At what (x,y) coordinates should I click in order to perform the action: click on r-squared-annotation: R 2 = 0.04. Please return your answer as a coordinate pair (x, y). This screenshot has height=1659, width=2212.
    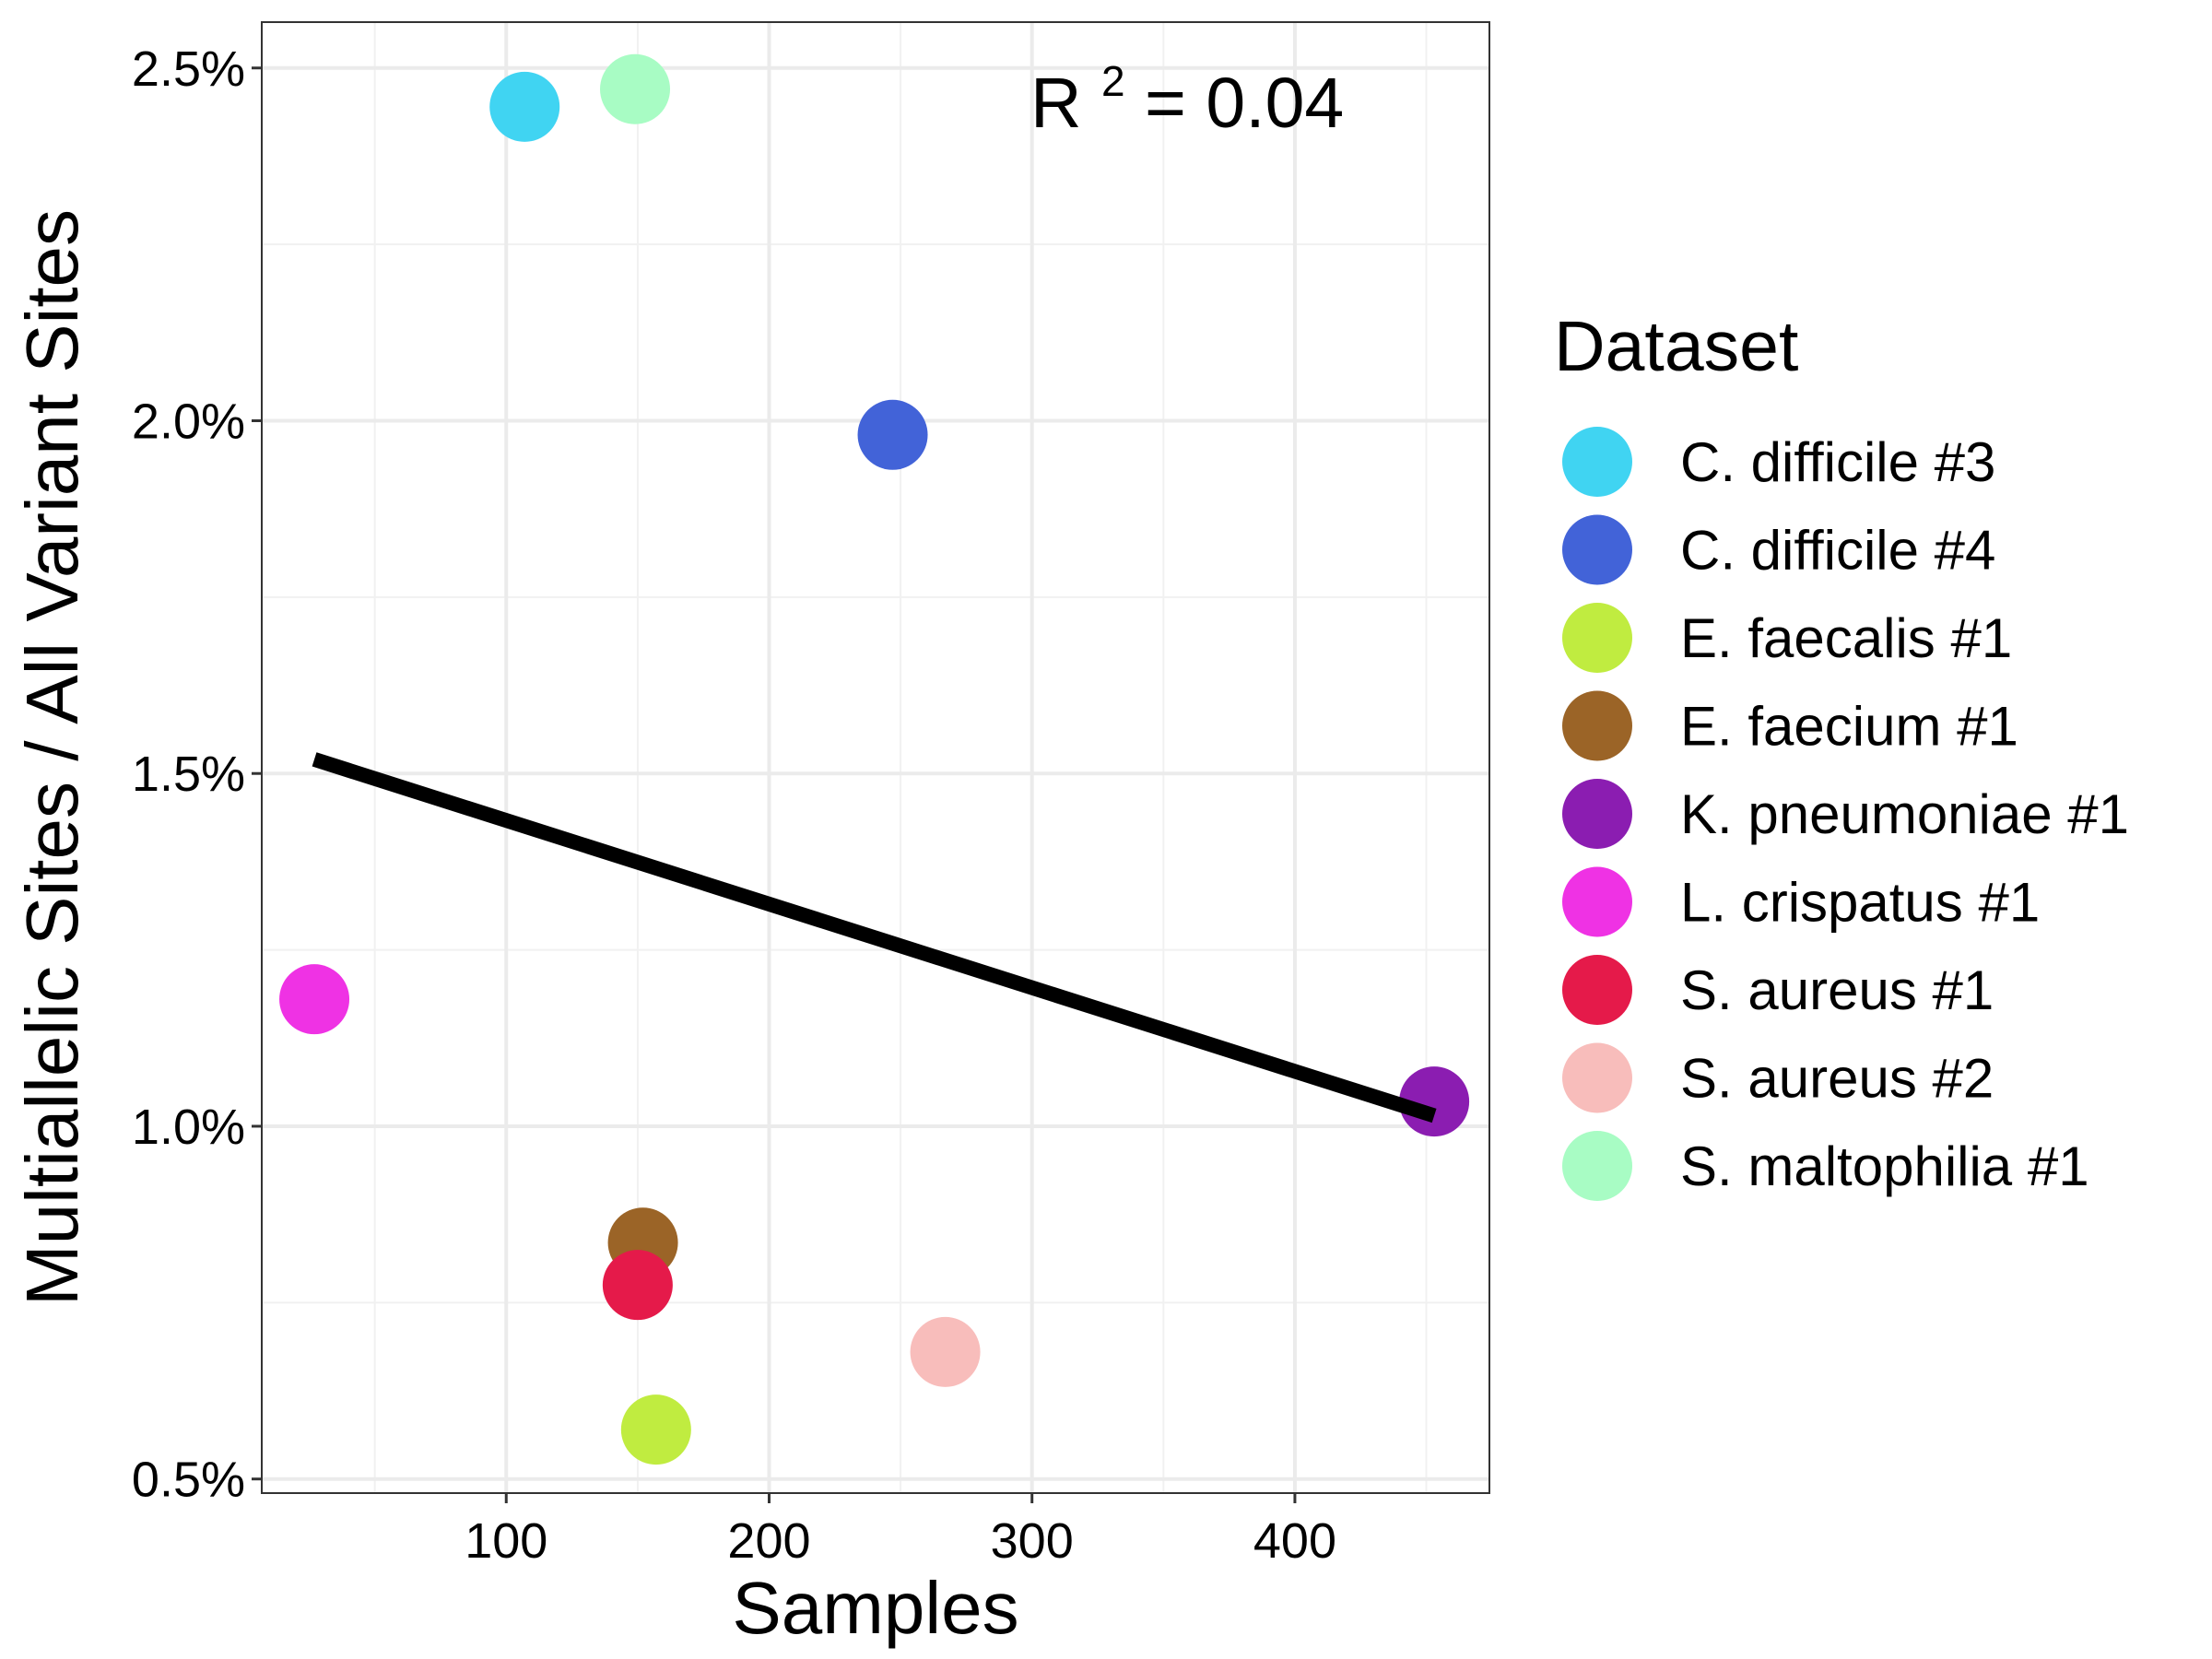
    Looking at the image, I should click on (1187, 87).